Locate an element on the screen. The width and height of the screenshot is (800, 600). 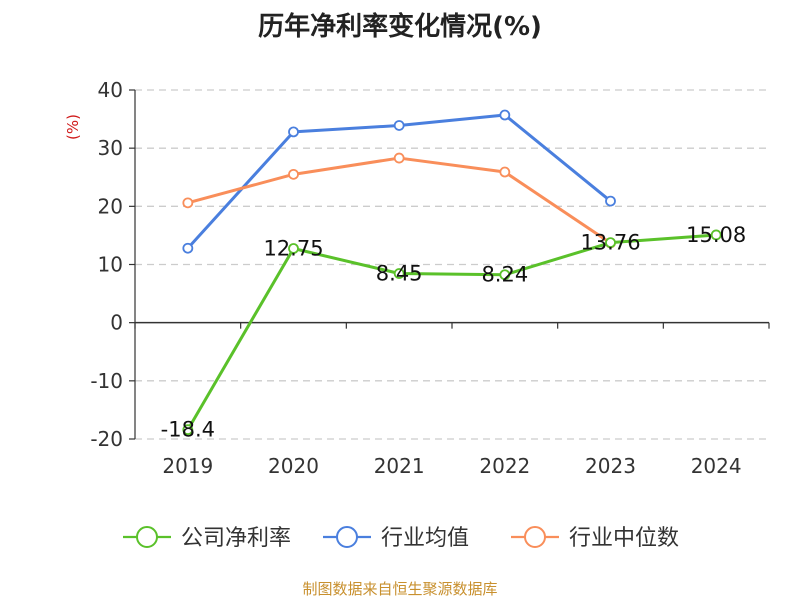
legend-label: 公司净利率 is located at coordinates (236, 538).